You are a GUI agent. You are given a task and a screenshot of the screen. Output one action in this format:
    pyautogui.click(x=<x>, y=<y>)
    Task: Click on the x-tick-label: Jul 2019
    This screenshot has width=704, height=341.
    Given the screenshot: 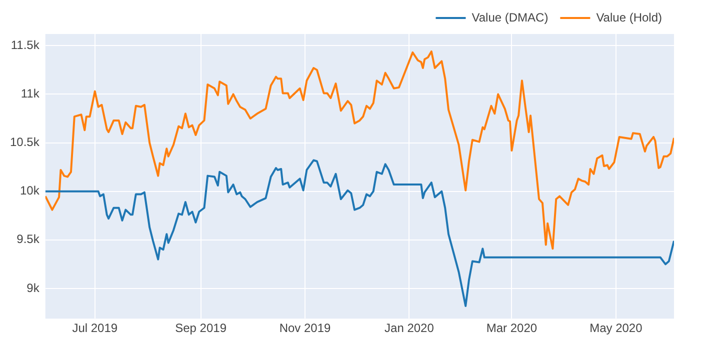 What is the action you would take?
    pyautogui.click(x=95, y=328)
    